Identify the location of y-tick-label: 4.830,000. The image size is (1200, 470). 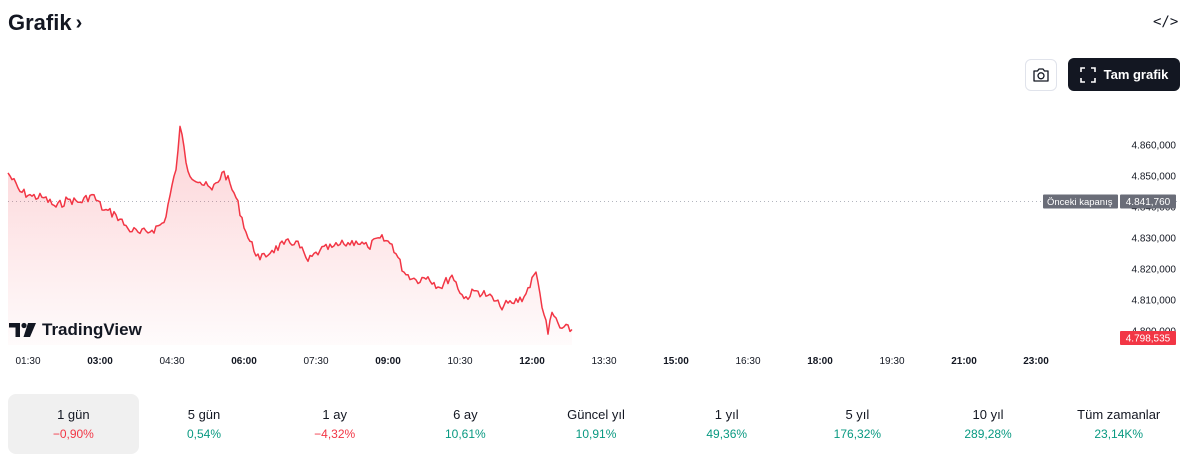
(1154, 239).